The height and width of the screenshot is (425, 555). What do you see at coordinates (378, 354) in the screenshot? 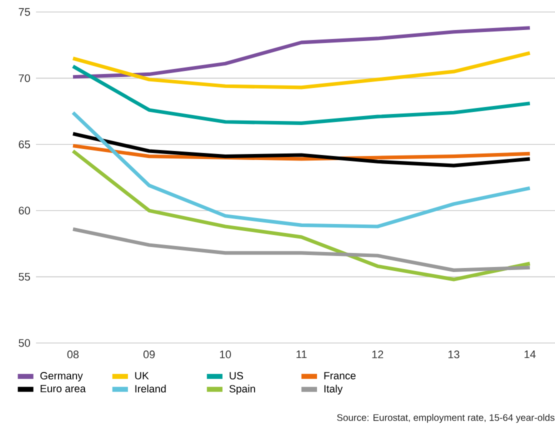
I see `x-tick-label: 12` at bounding box center [378, 354].